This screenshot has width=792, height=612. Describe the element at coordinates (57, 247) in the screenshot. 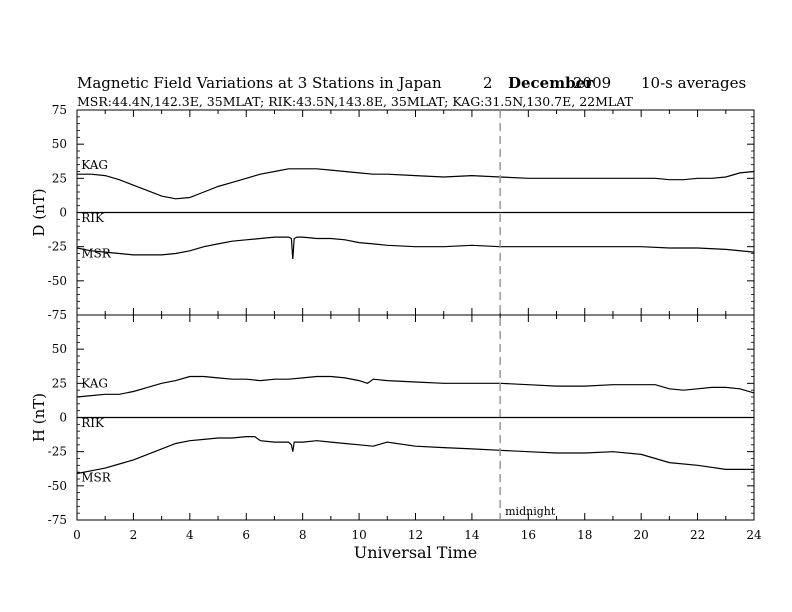

I see `y-tick-label-d: -25` at that location.